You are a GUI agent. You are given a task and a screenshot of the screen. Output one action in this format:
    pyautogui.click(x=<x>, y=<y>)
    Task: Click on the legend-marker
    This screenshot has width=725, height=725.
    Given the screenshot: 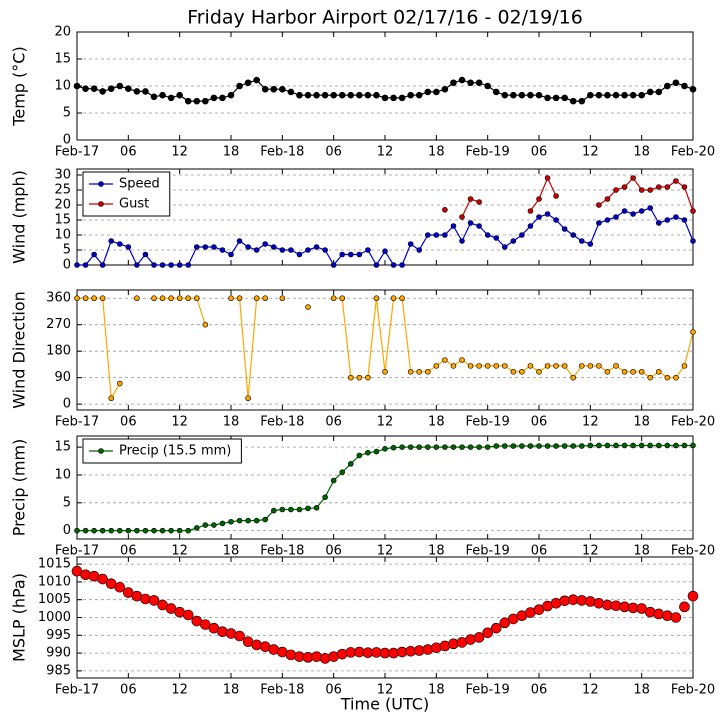 What is the action you would take?
    pyautogui.click(x=101, y=184)
    